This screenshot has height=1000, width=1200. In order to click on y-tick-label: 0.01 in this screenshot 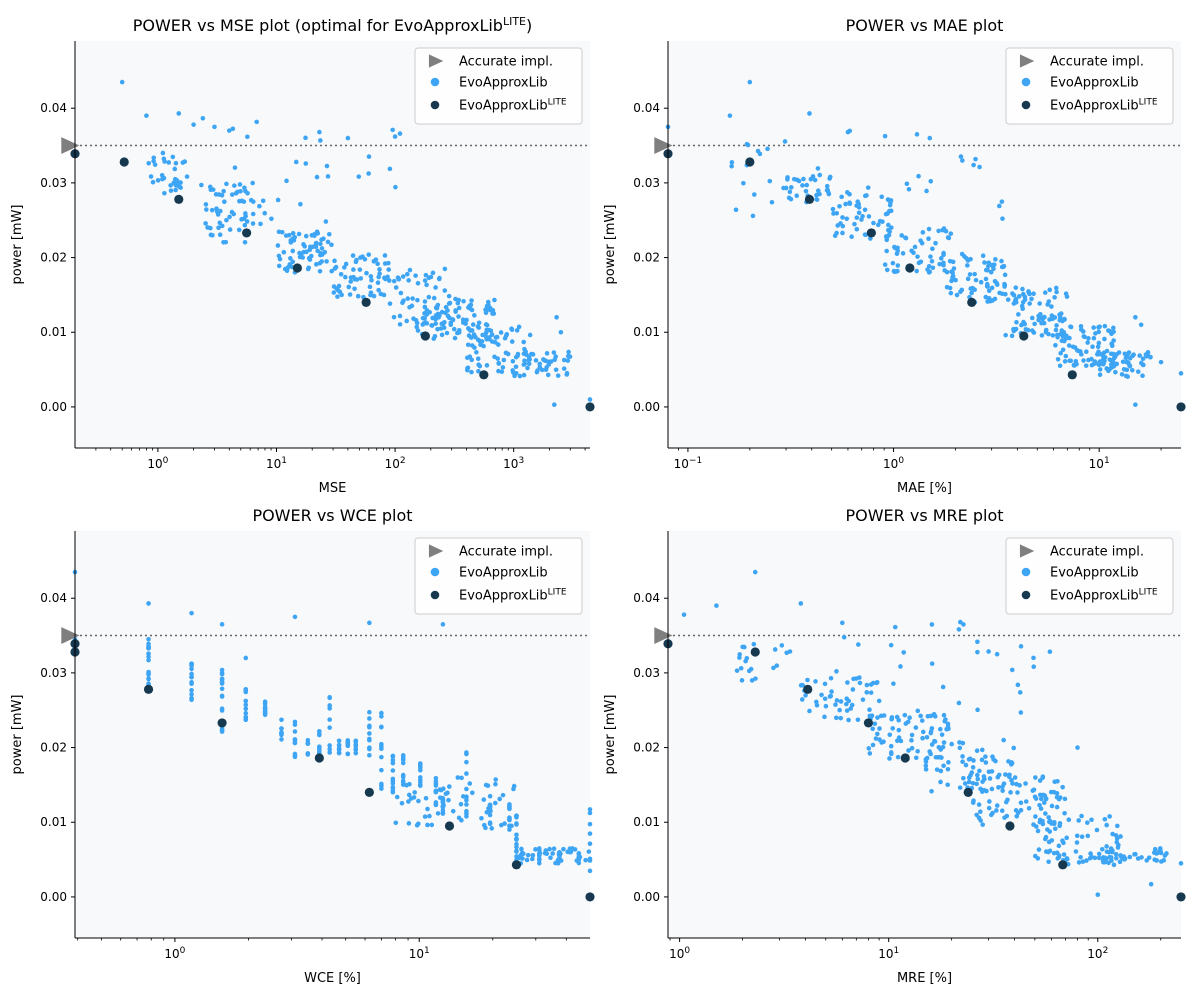, I will do `click(646, 822)`.